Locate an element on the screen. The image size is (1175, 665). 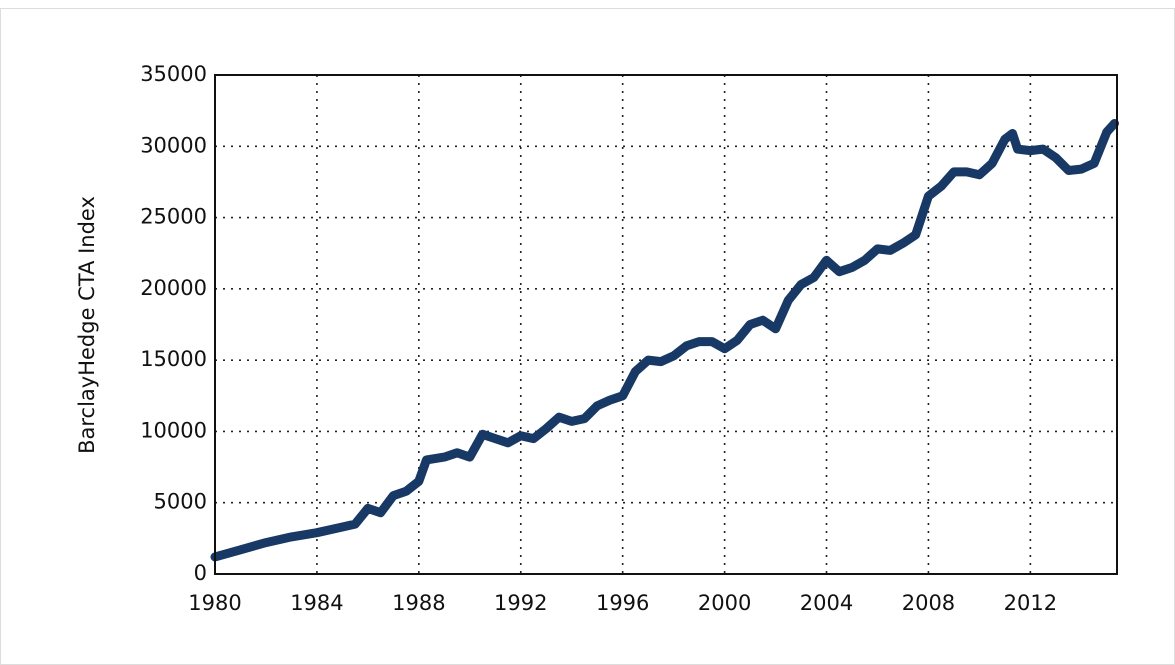
y-tick-label: 5000 is located at coordinates (180, 502).